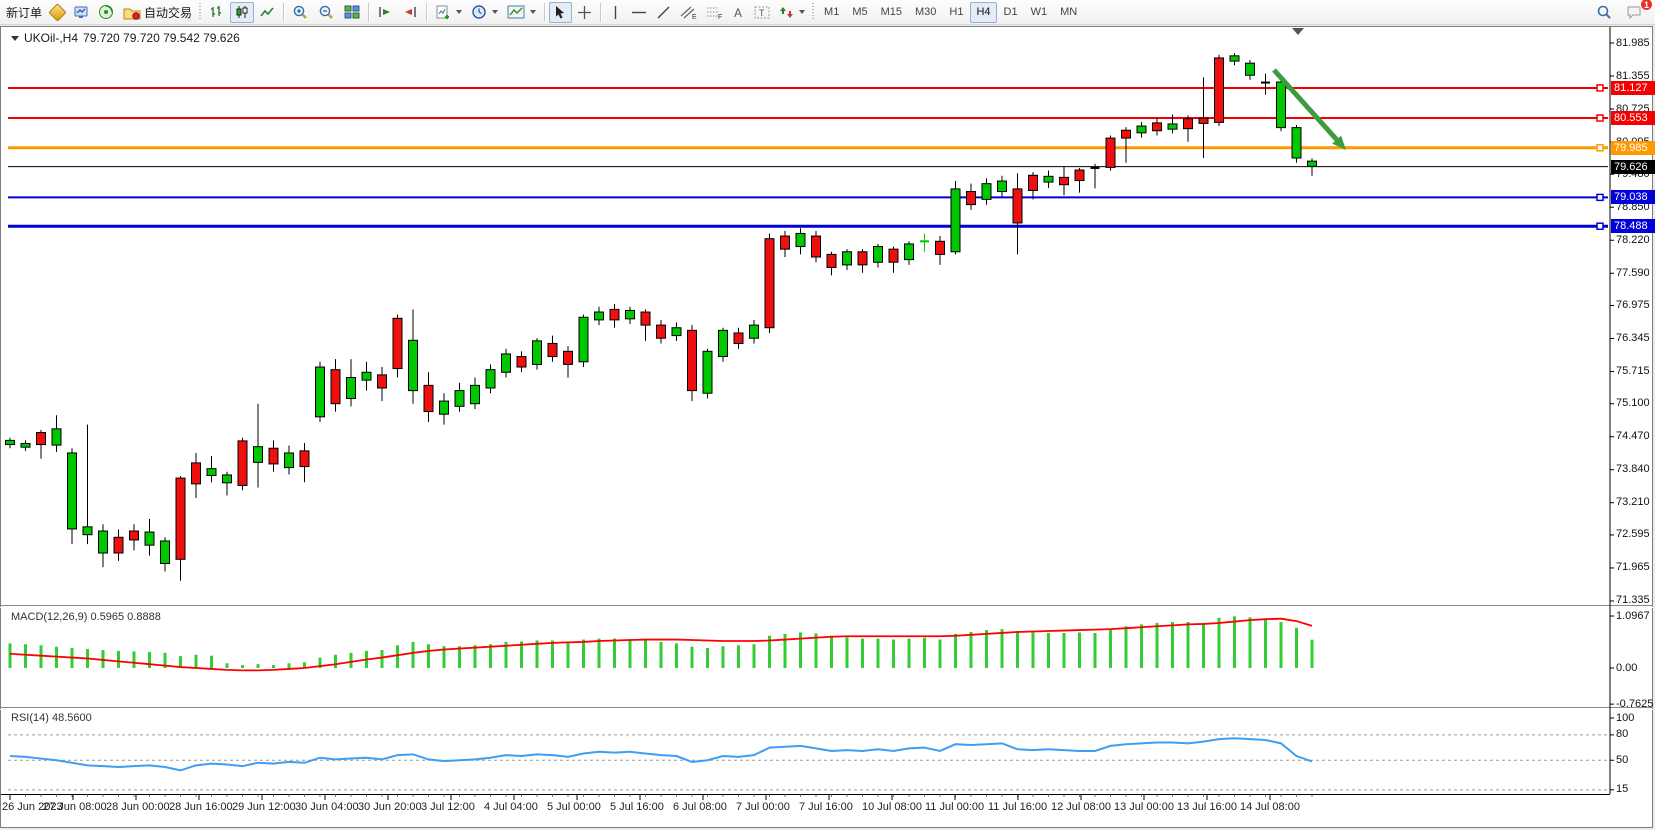 The height and width of the screenshot is (830, 1655). I want to click on autotrading-button: 自动交易, so click(157, 12).